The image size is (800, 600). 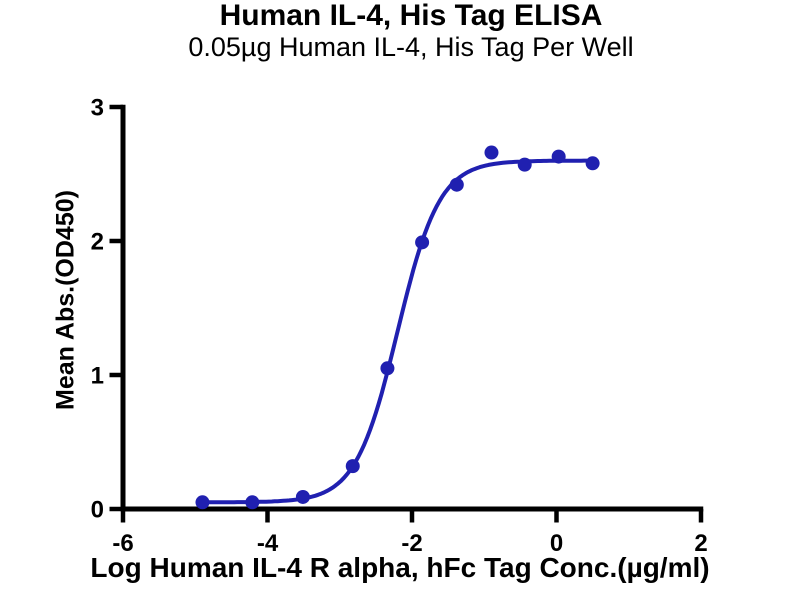 What do you see at coordinates (97, 510) in the screenshot?
I see `y-tick-label: 0` at bounding box center [97, 510].